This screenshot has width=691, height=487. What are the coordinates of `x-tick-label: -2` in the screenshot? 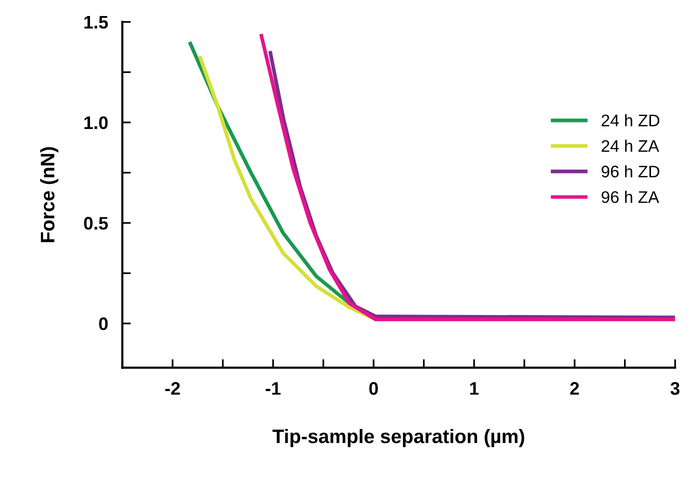 It's located at (172, 388).